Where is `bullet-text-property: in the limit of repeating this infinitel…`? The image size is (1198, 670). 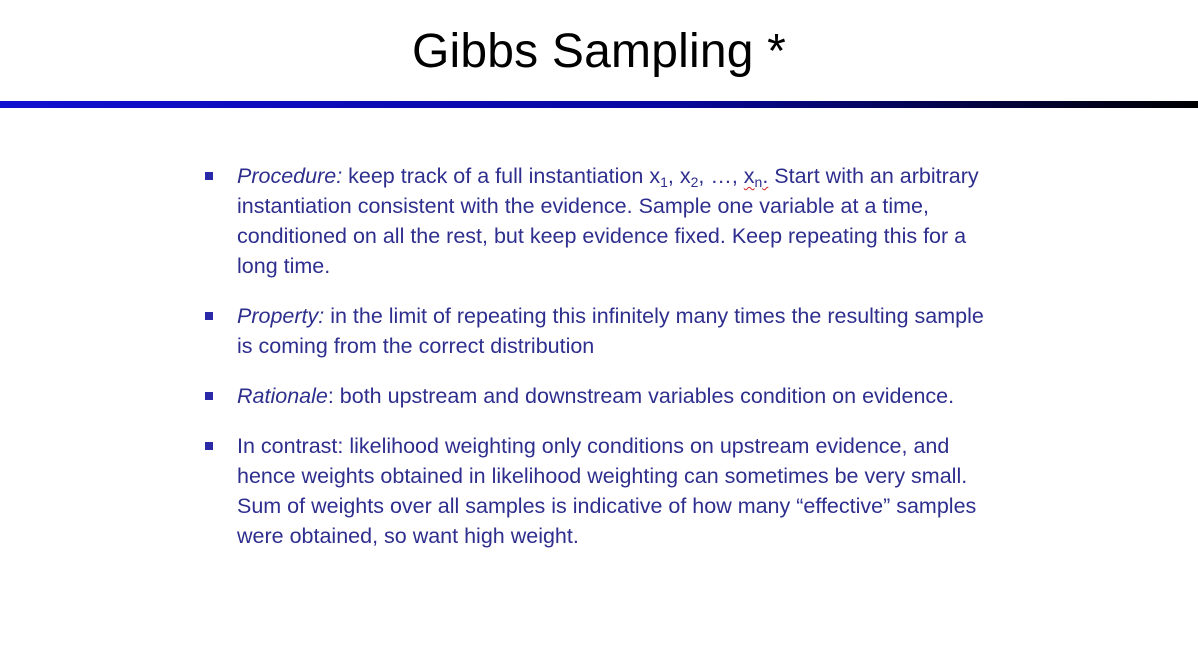
bullet-text-property: in the limit of repeating this infinitel… is located at coordinates (610, 331).